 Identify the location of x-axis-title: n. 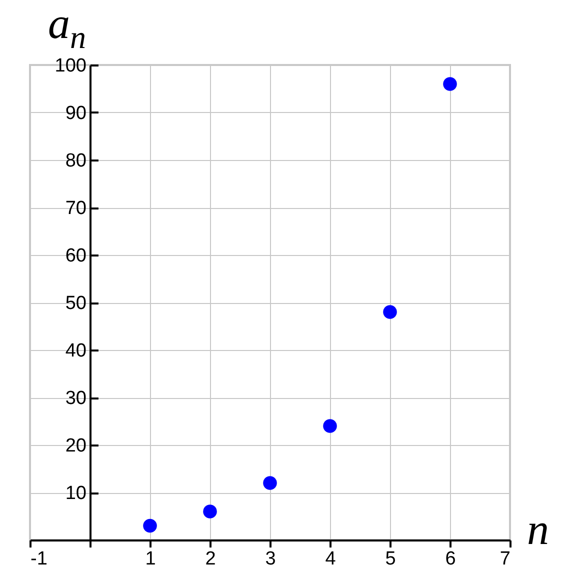
(538, 529).